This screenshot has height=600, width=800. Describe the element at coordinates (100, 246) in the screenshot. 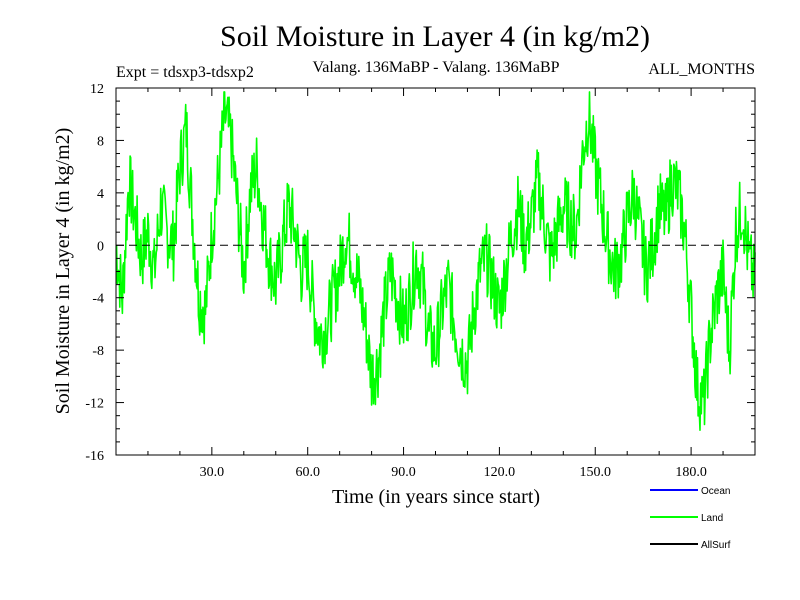

I see `y-tick-label: 0` at that location.